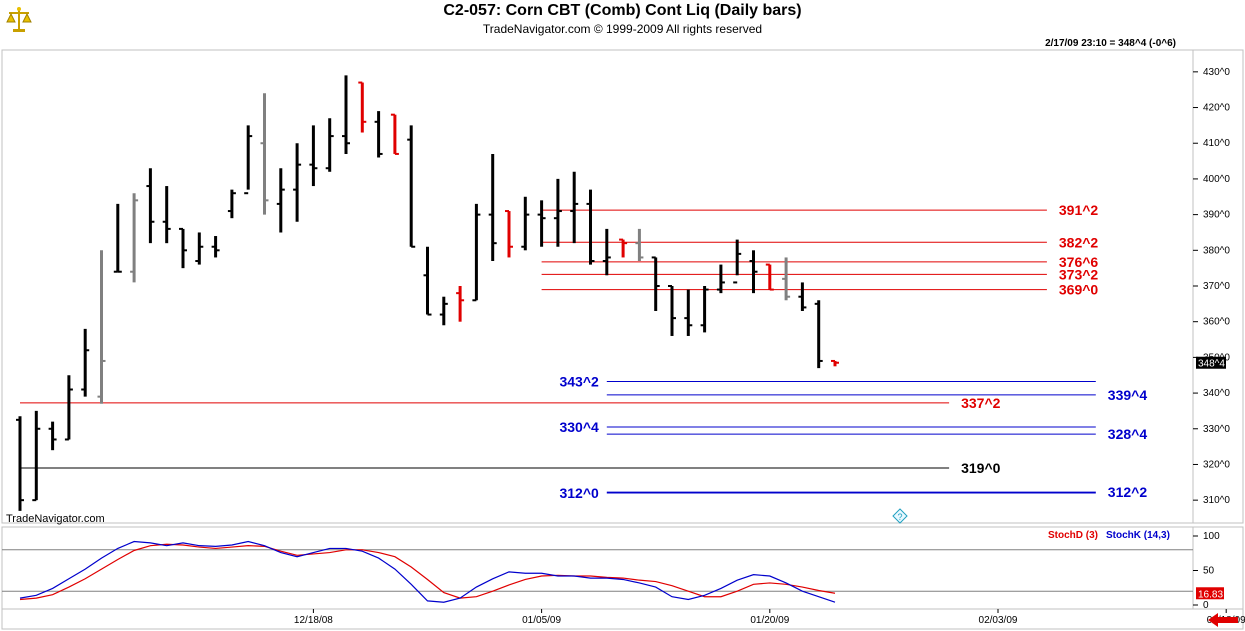 This screenshot has height=631, width=1245. I want to click on stochastic-panel, so click(597, 568).